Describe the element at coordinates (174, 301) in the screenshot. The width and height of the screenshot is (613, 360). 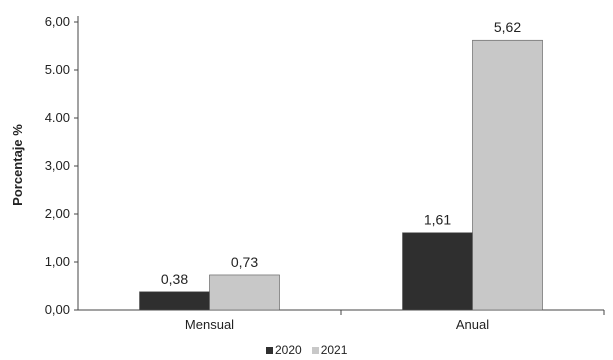
I see `bar-2020-mensual` at that location.